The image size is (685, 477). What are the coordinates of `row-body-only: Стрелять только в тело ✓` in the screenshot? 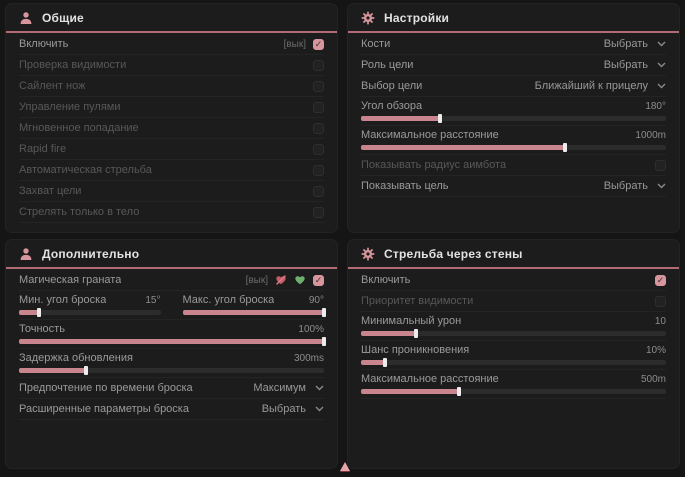 It's located at (171, 212).